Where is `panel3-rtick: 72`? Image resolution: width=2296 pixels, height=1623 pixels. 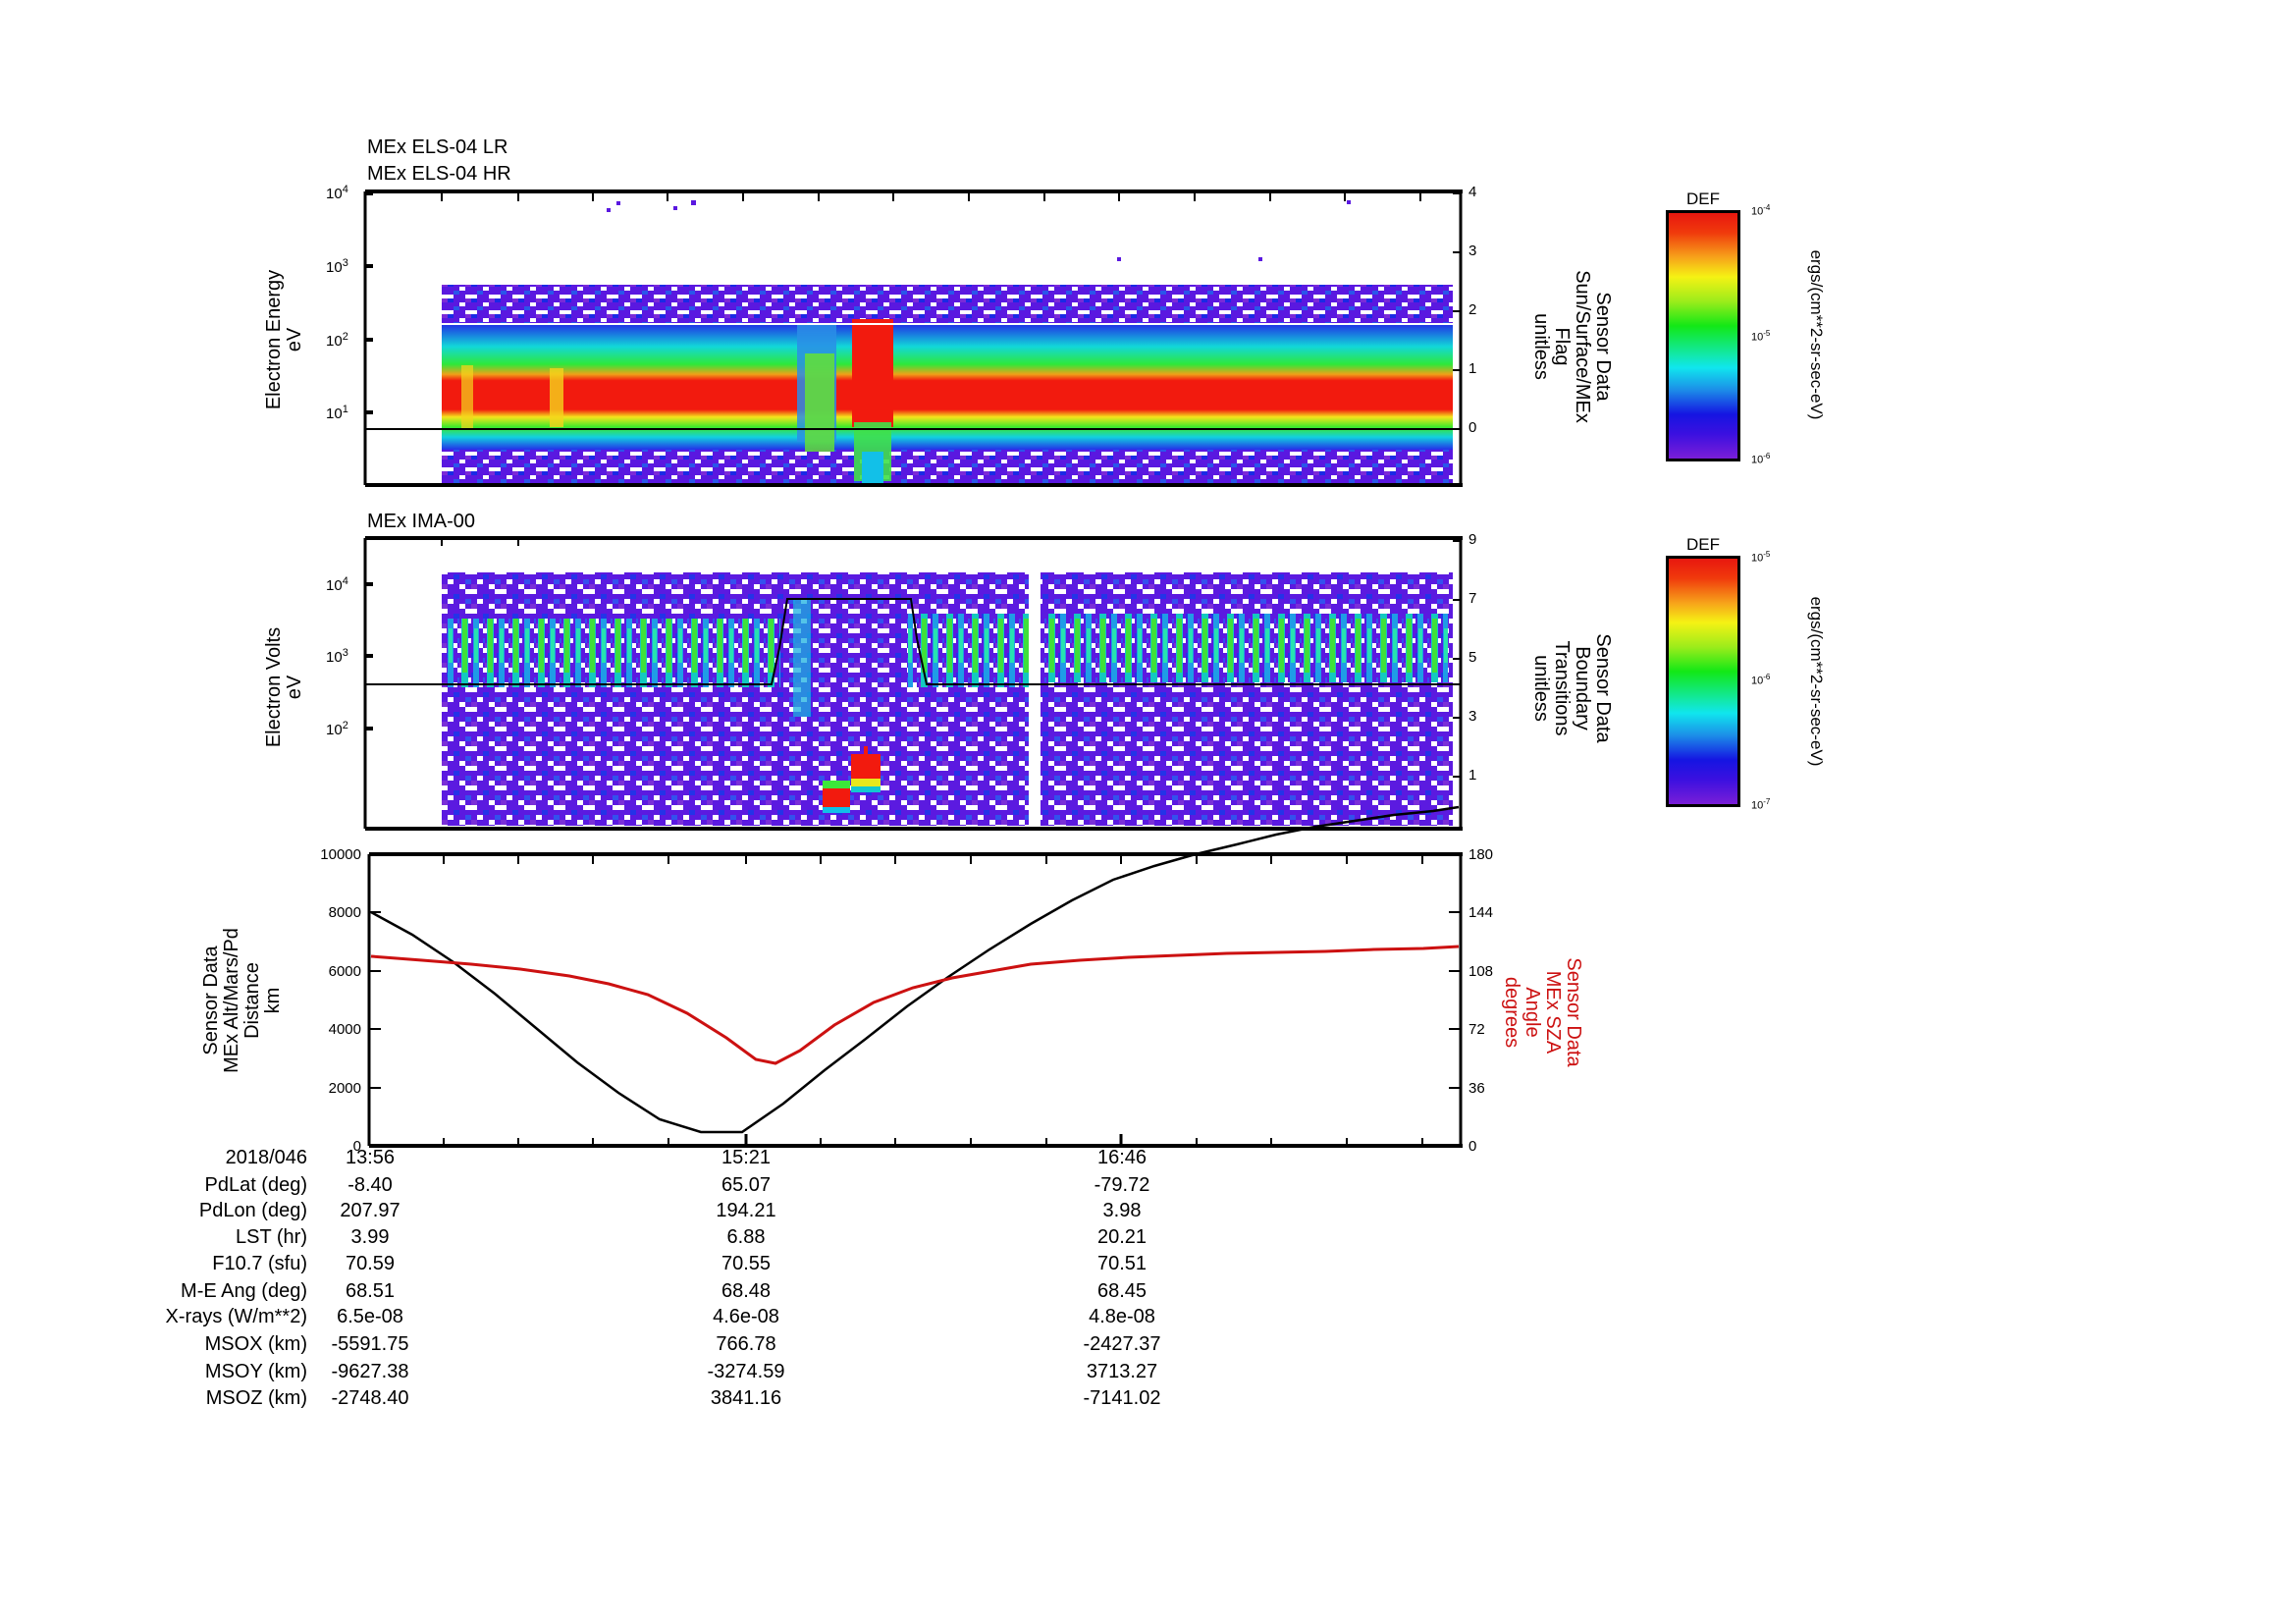
panel3-rtick: 72 is located at coordinates (1476, 1029).